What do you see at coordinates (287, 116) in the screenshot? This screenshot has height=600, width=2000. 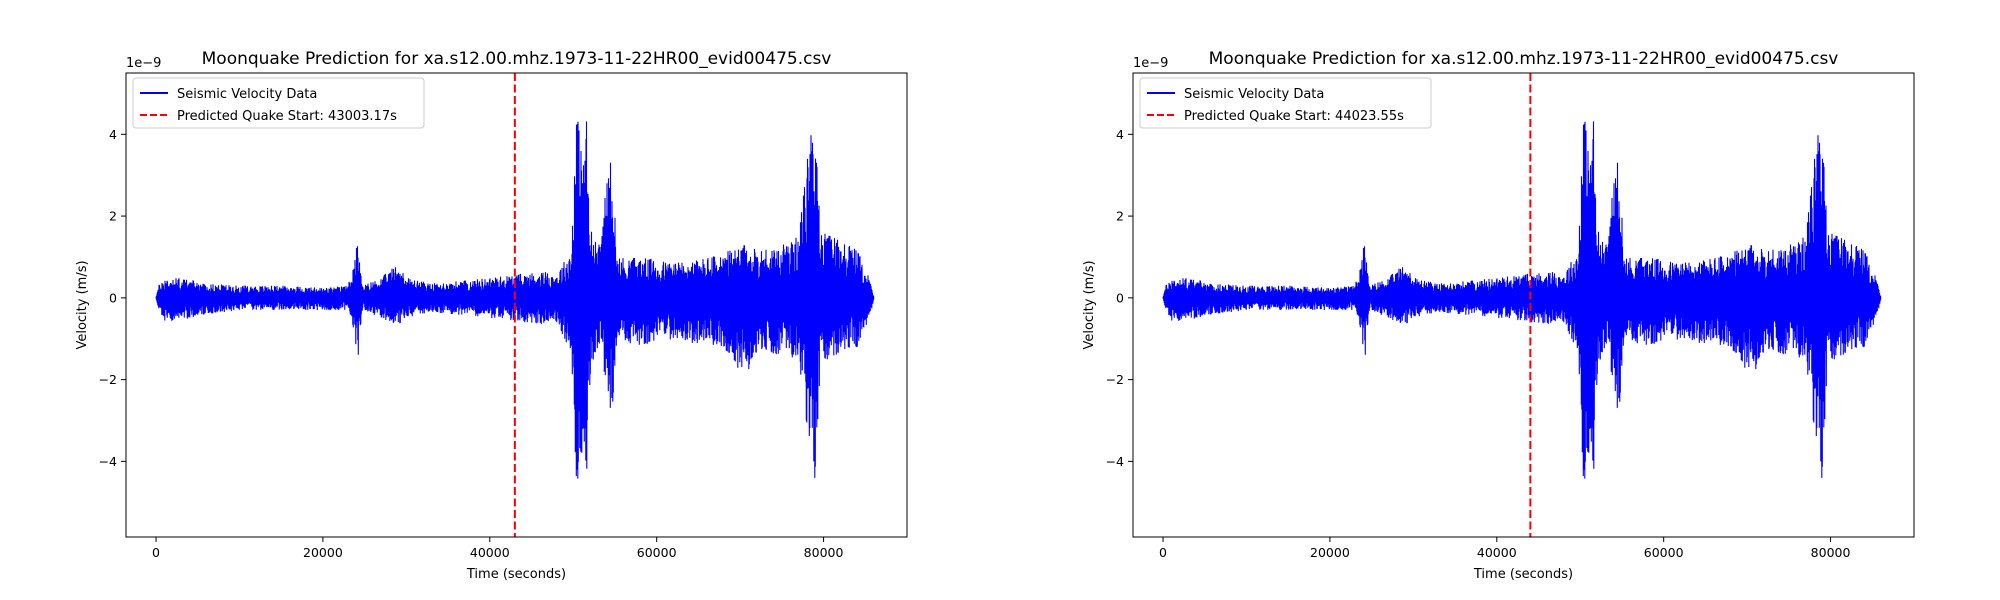 I see `legend-label-predicted: Predicted Quake Start: 43003.17s` at bounding box center [287, 116].